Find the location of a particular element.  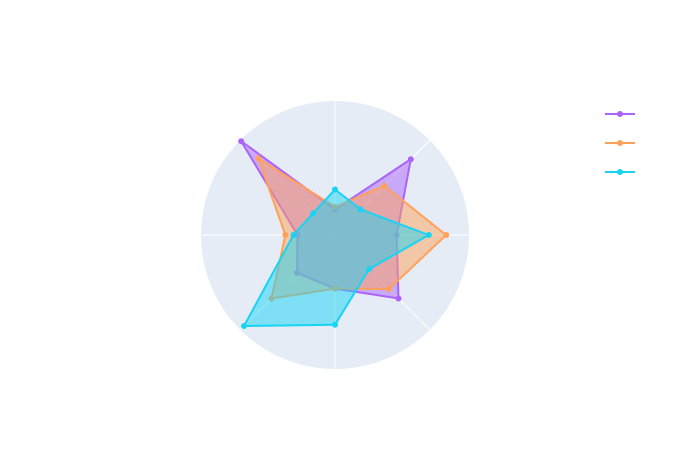

plot-area is located at coordinates (344, 233).